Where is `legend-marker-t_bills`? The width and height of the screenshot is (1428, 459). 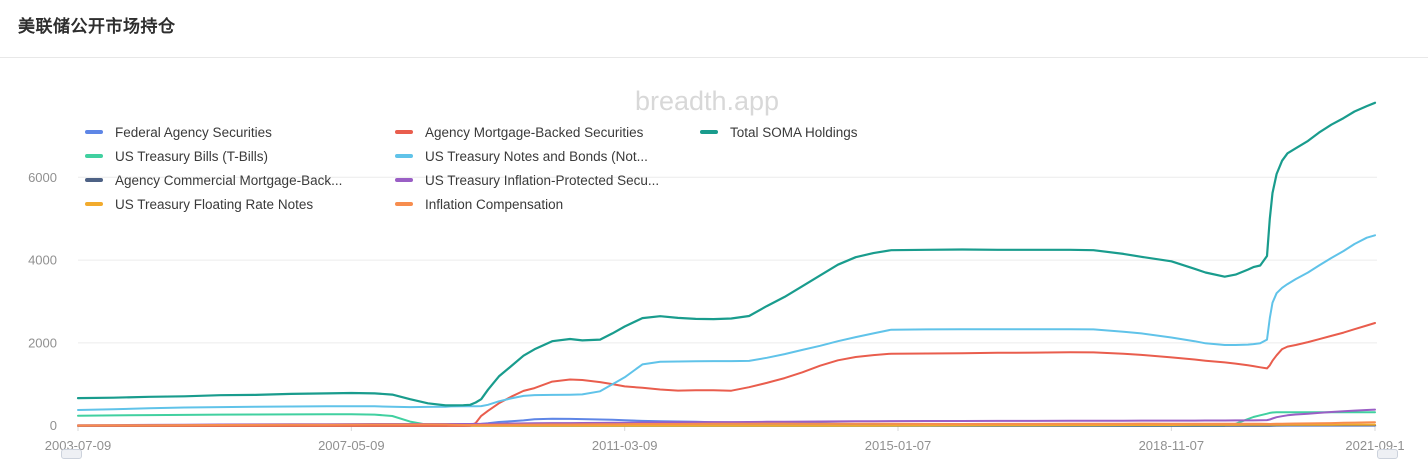
legend-marker-t_bills is located at coordinates (94, 156).